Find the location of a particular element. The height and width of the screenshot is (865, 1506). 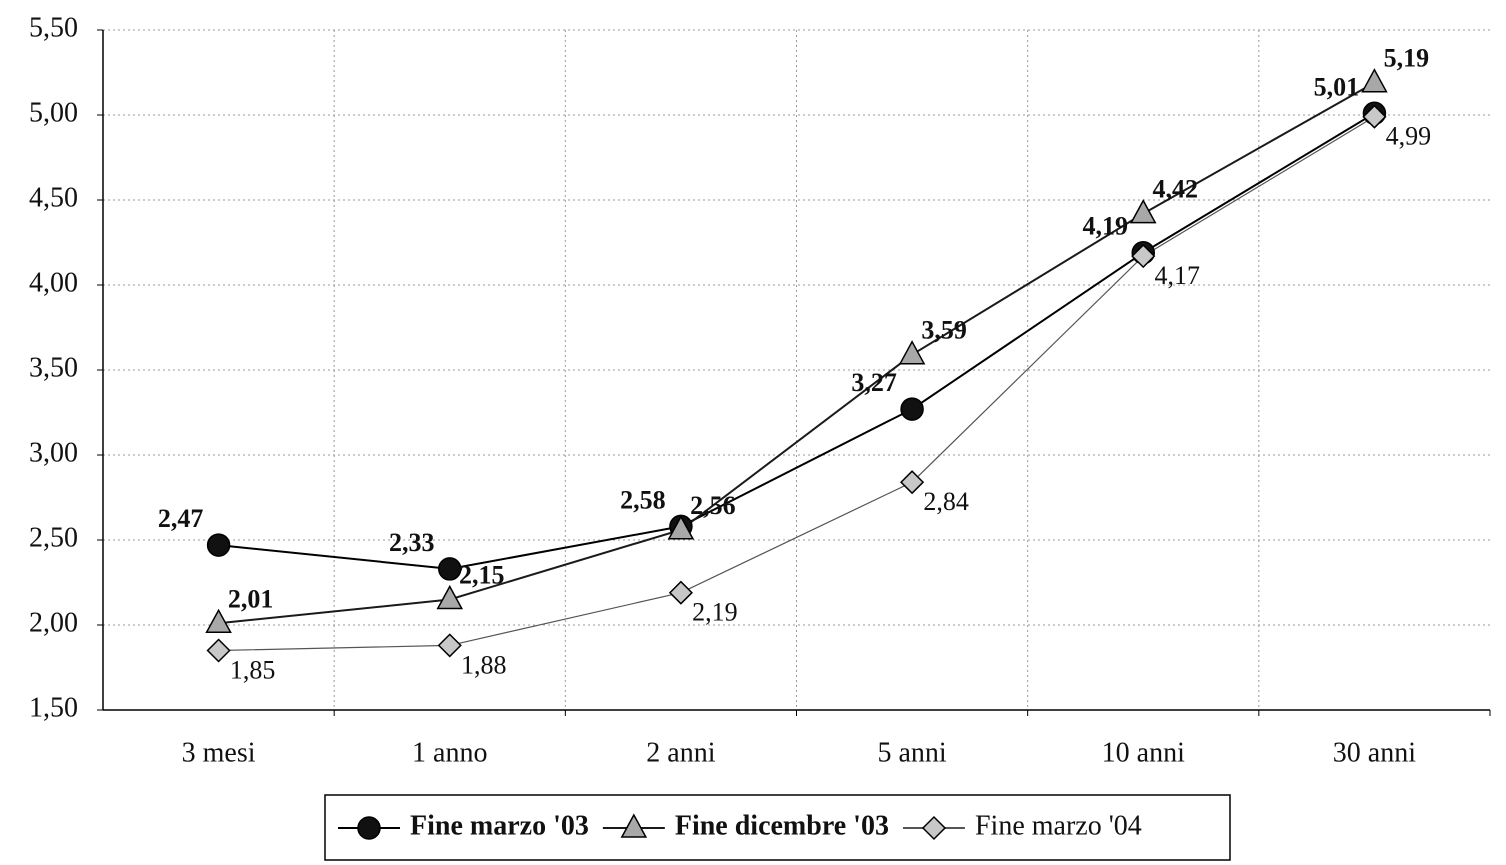

y-tick-label: 2,00 is located at coordinates (53, 622).